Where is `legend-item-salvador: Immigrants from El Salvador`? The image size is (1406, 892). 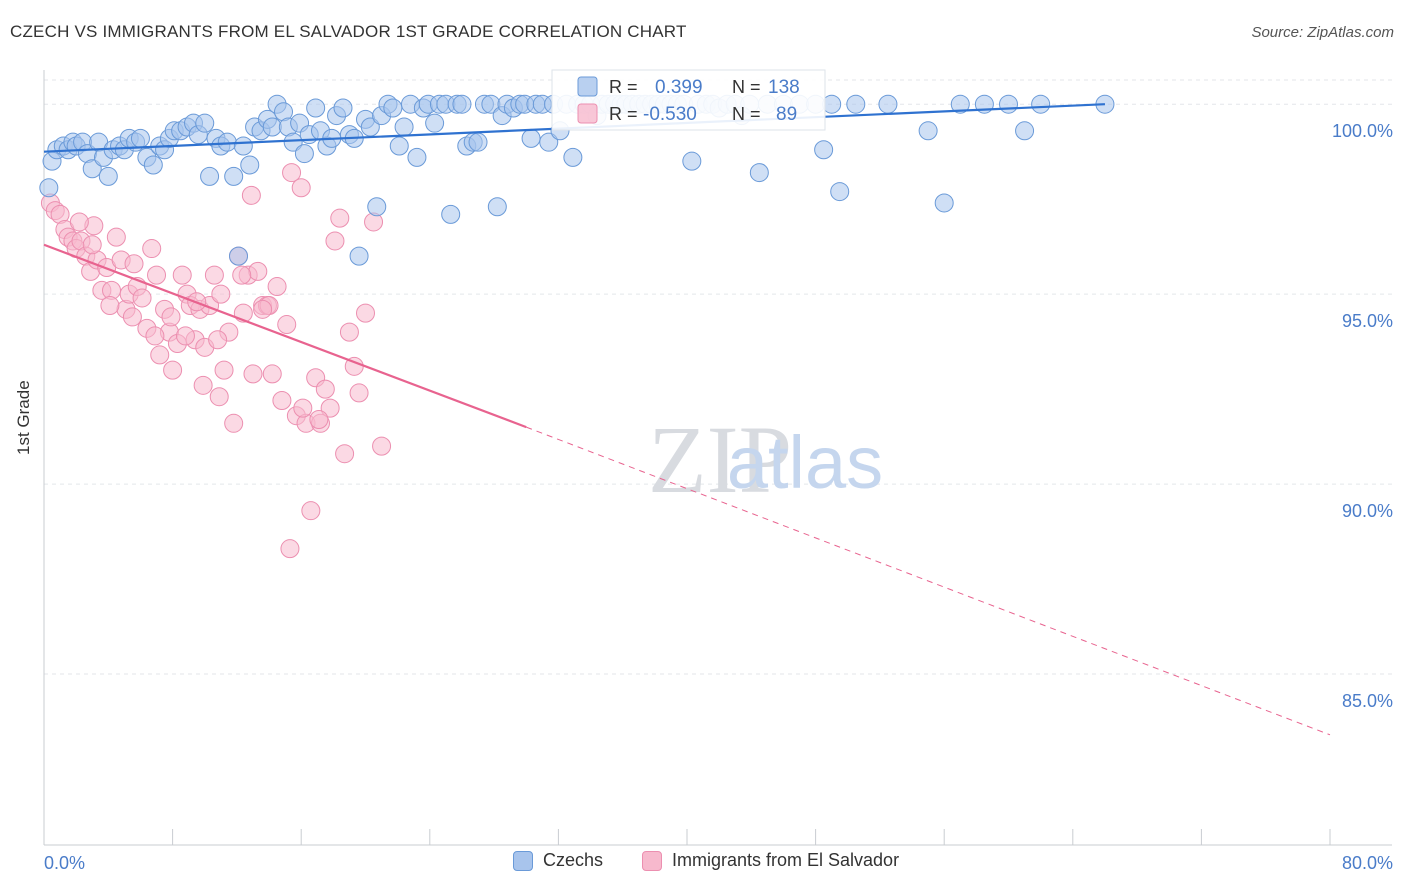 legend-item-salvador: Immigrants from El Salvador is located at coordinates (770, 860).